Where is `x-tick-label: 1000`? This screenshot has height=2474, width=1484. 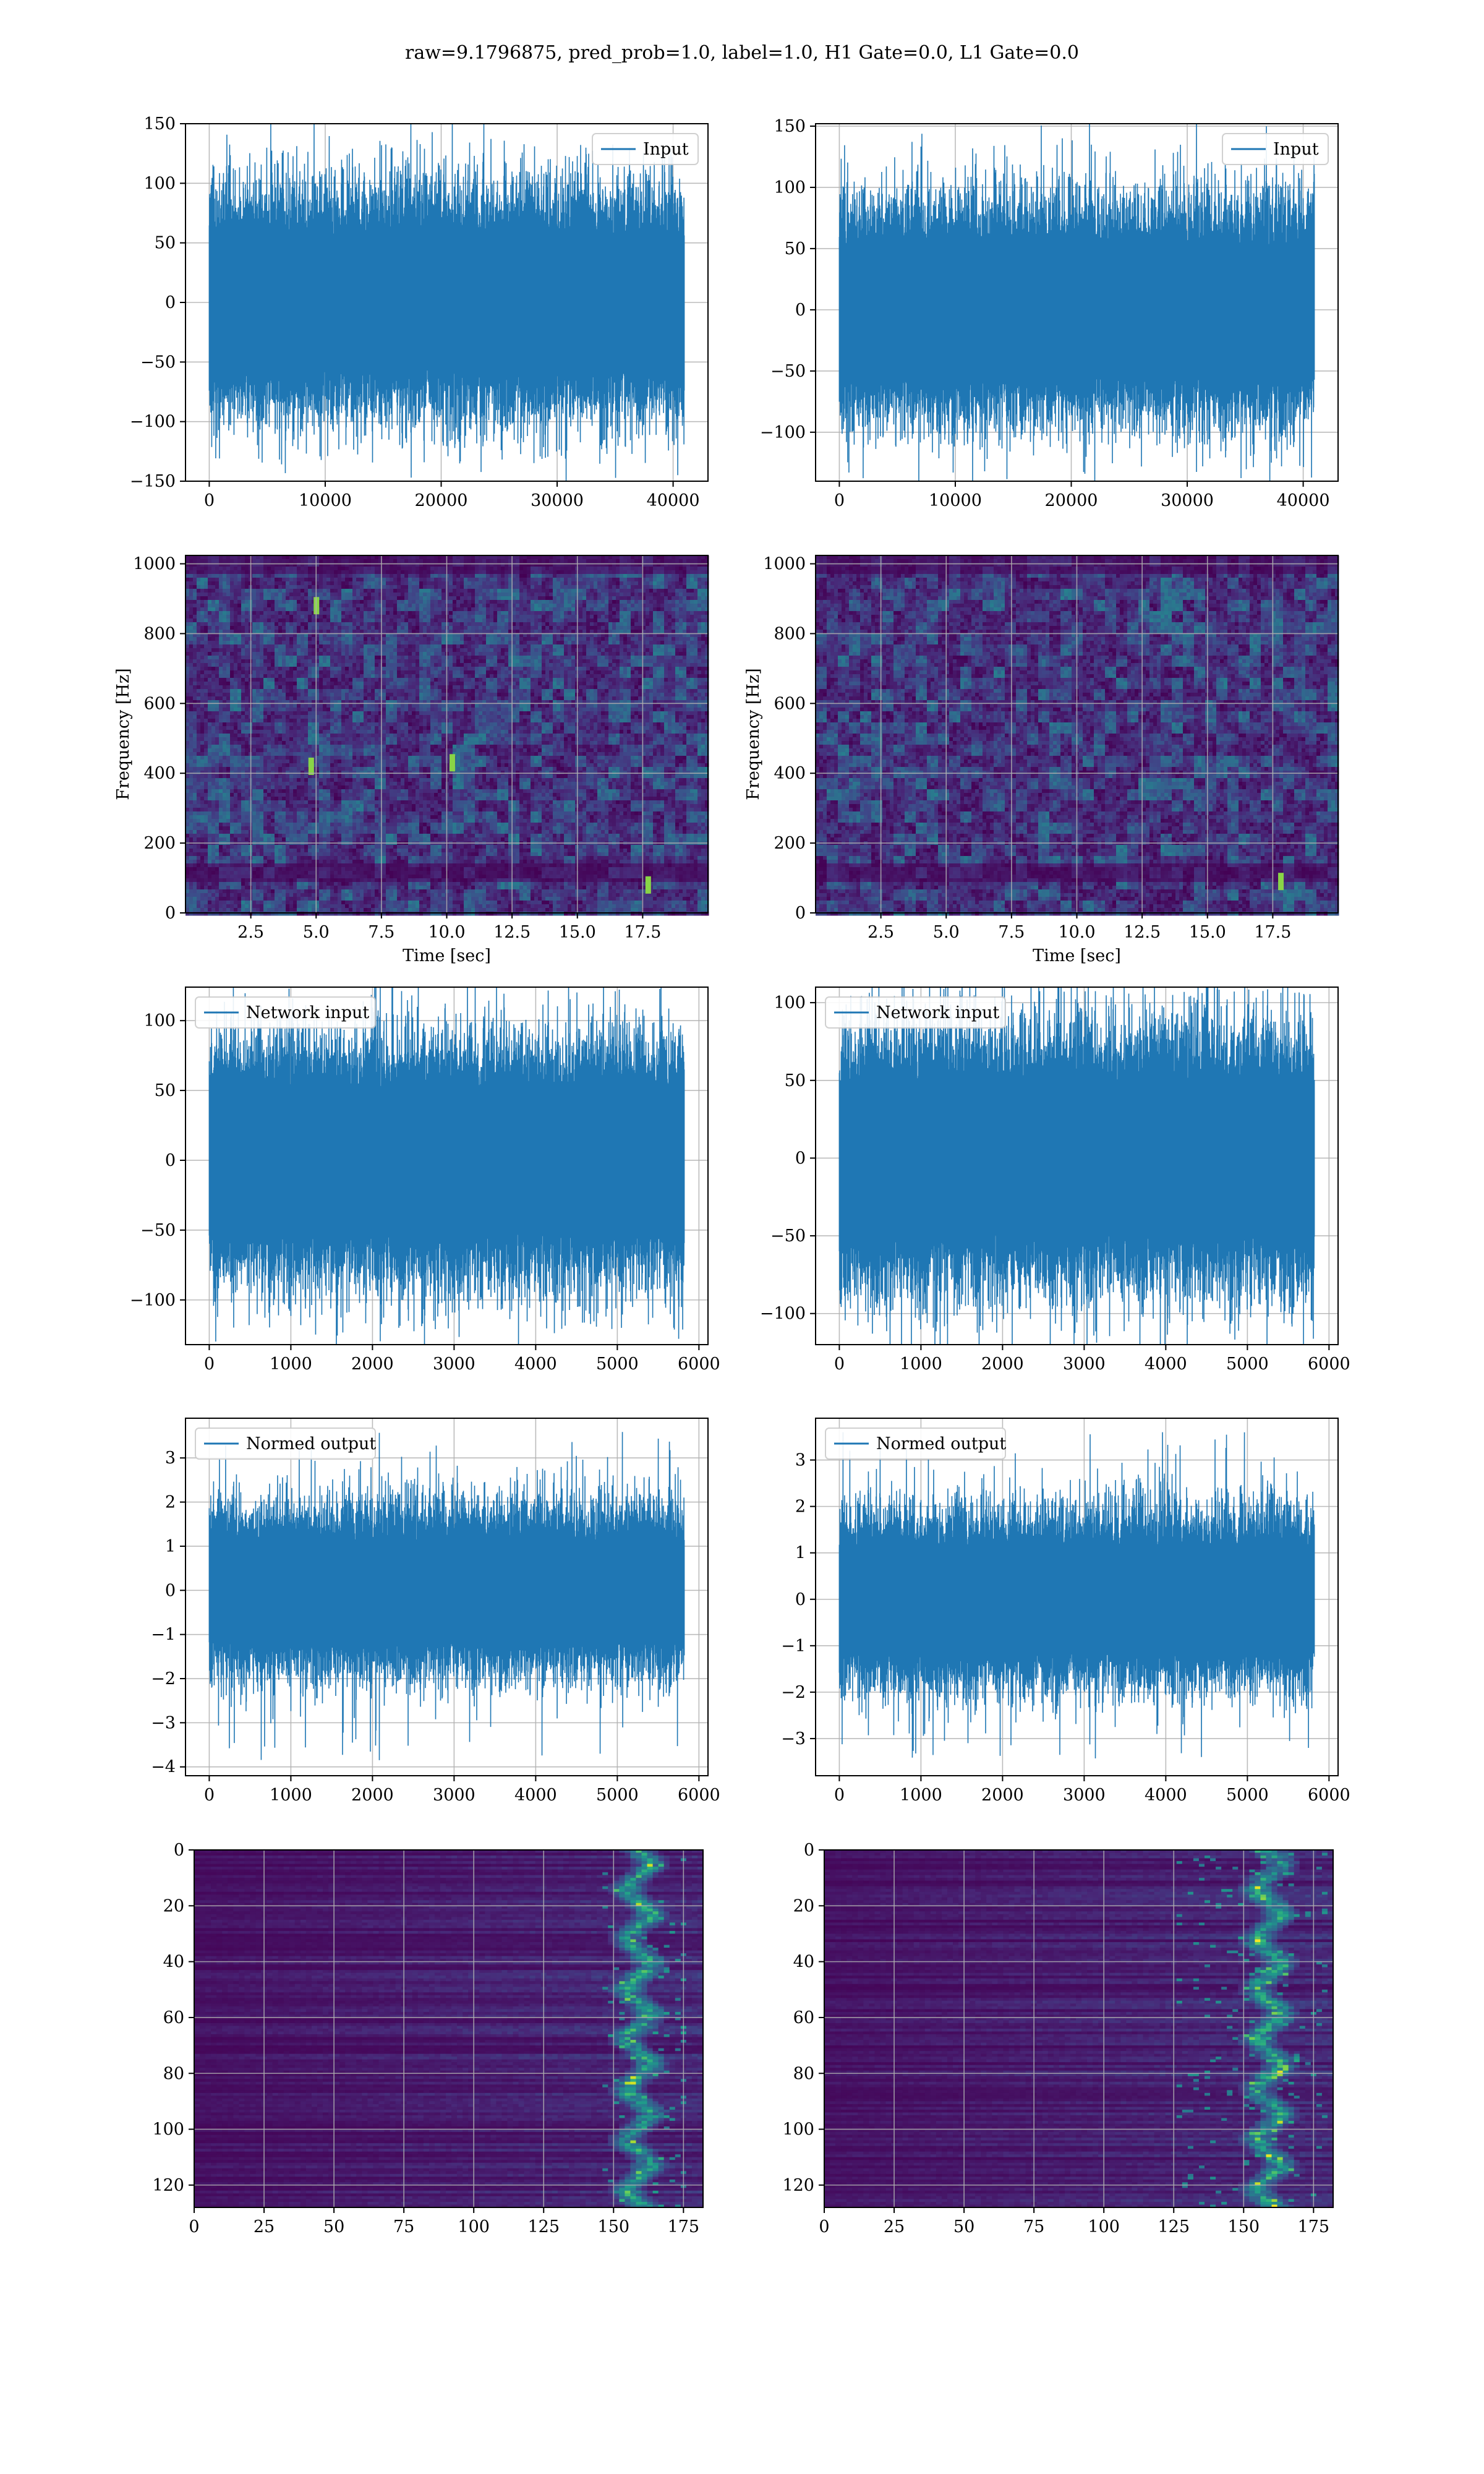
x-tick-label: 1000 is located at coordinates (291, 1365).